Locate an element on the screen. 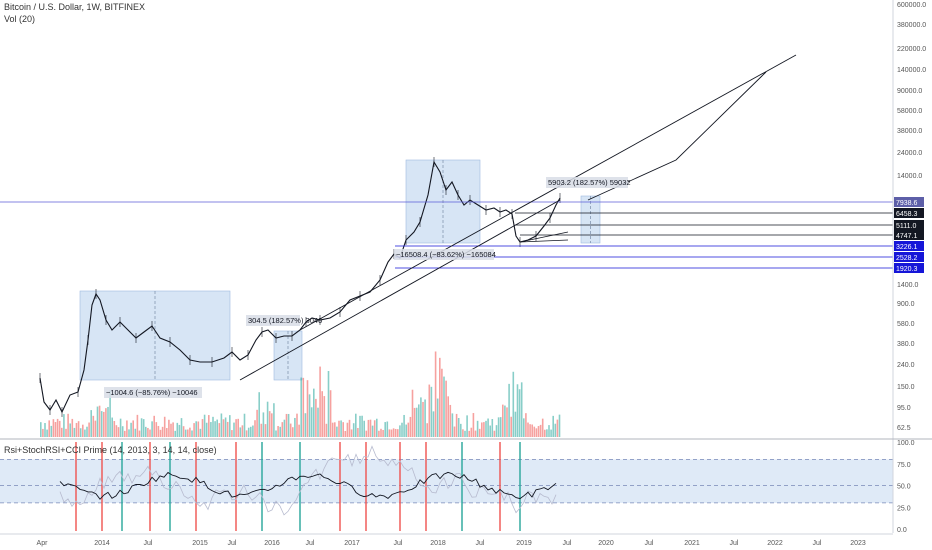 The image size is (932, 550). y-tick-label: 90000.0 is located at coordinates (909, 91).